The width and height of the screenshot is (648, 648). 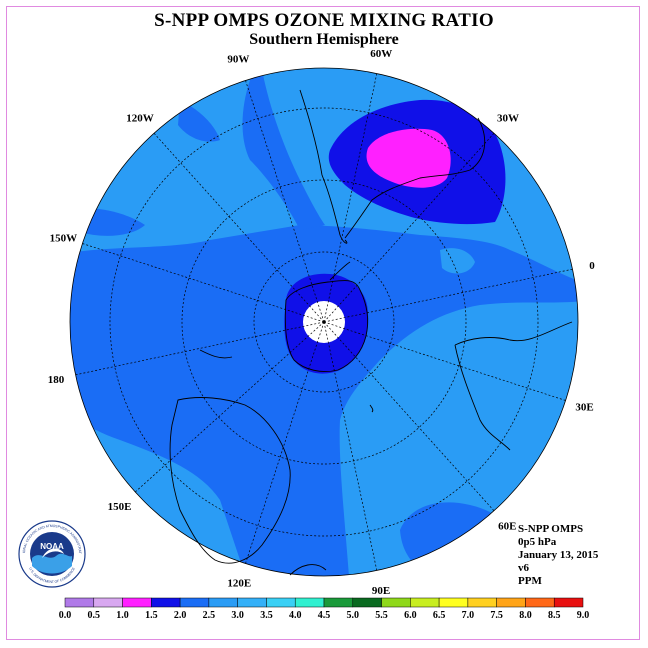 I want to click on info-instrument: S-NPP OMPS, so click(x=551, y=529).